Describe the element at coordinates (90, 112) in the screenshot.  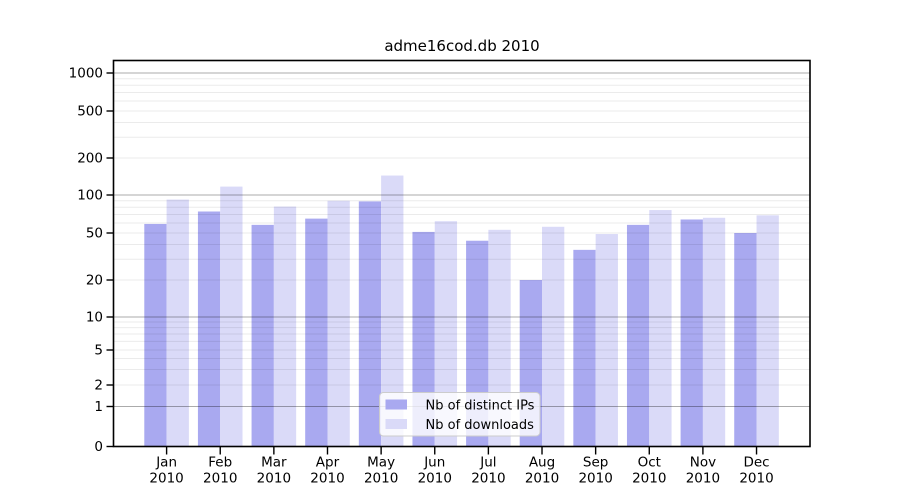
I see `y-tick-label: 500` at that location.